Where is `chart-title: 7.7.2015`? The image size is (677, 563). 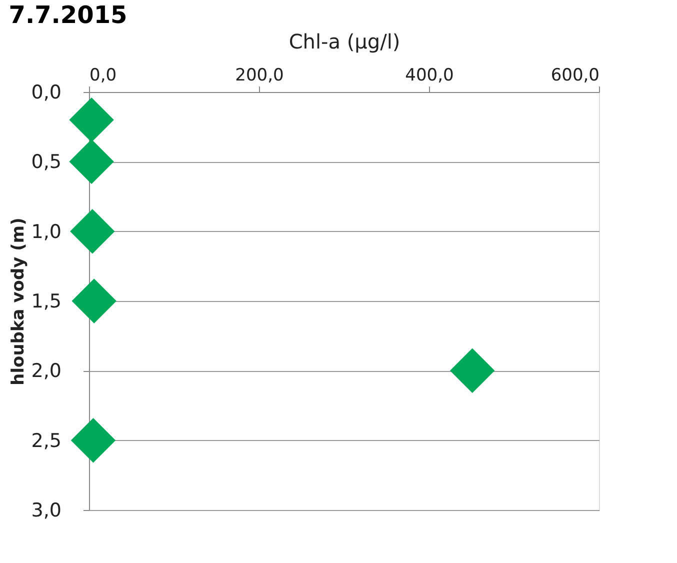 chart-title: 7.7.2015 is located at coordinates (68, 15).